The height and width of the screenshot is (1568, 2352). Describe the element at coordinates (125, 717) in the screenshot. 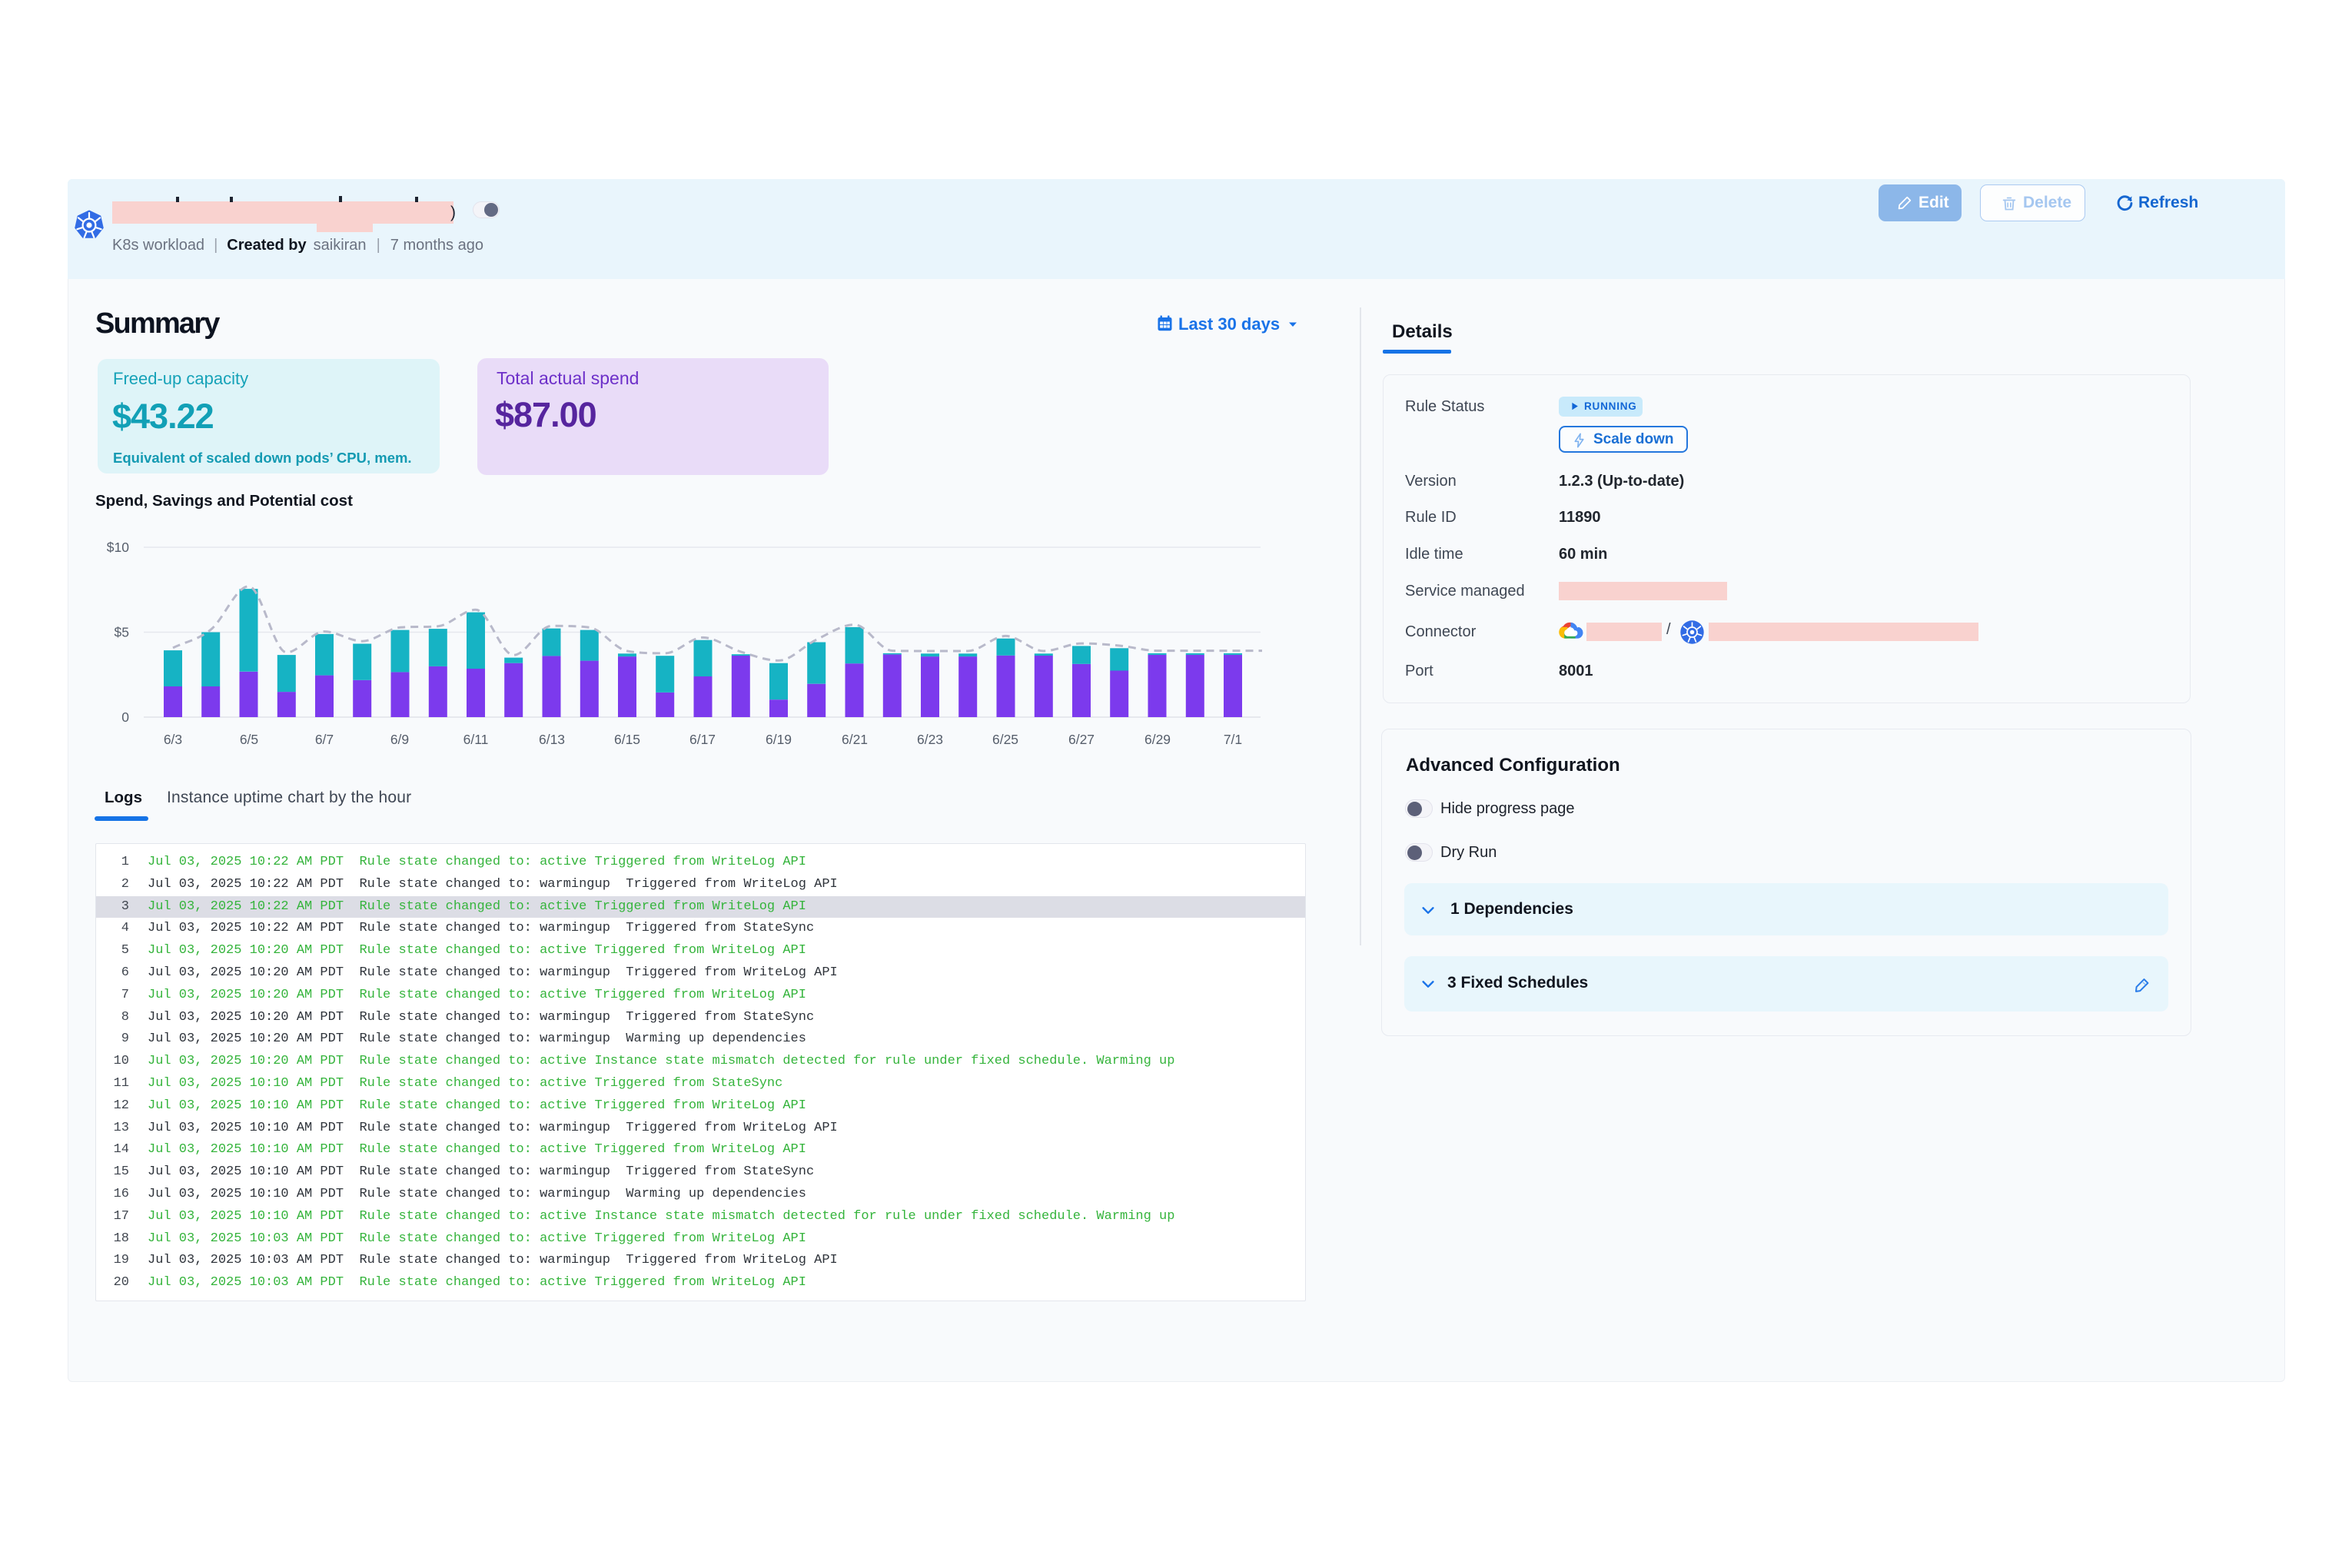

I see `svg-text: 0` at that location.